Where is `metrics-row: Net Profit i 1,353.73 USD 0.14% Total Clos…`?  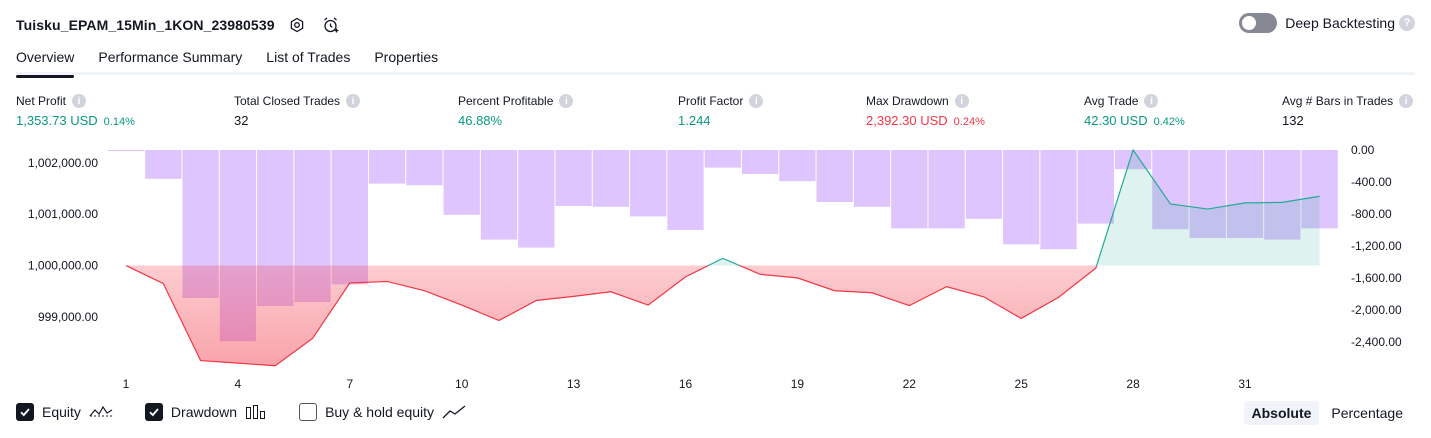 metrics-row: Net Profit i 1,353.73 USD 0.14% Total Clos… is located at coordinates (715, 114).